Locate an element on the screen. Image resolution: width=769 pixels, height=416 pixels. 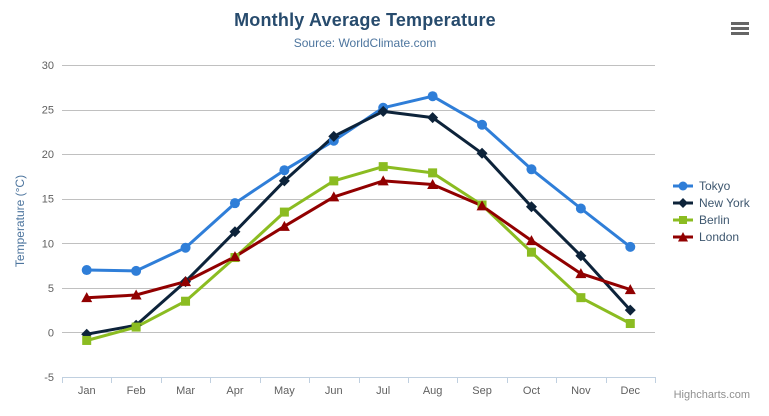
x-axis-label: Jul is located at coordinates (383, 391).